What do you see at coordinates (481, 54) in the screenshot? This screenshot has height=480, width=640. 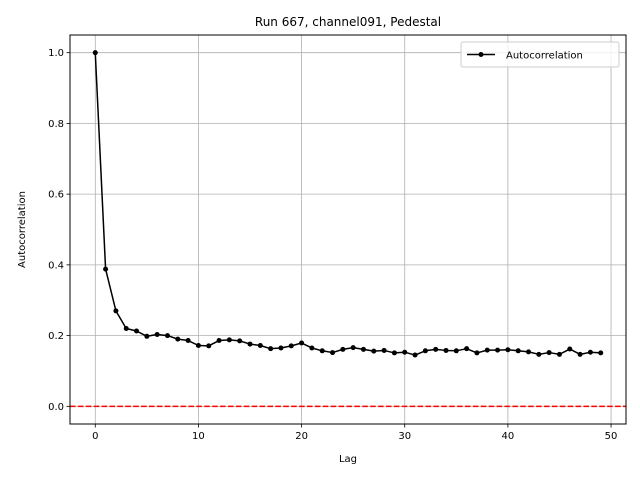 I see `legend-marker` at bounding box center [481, 54].